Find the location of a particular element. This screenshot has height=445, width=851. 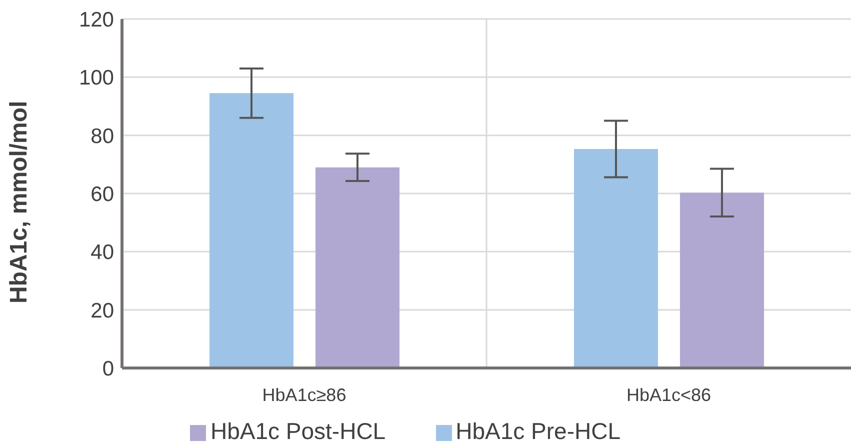

legend-label: HbA1c Post-HCL is located at coordinates (298, 431).